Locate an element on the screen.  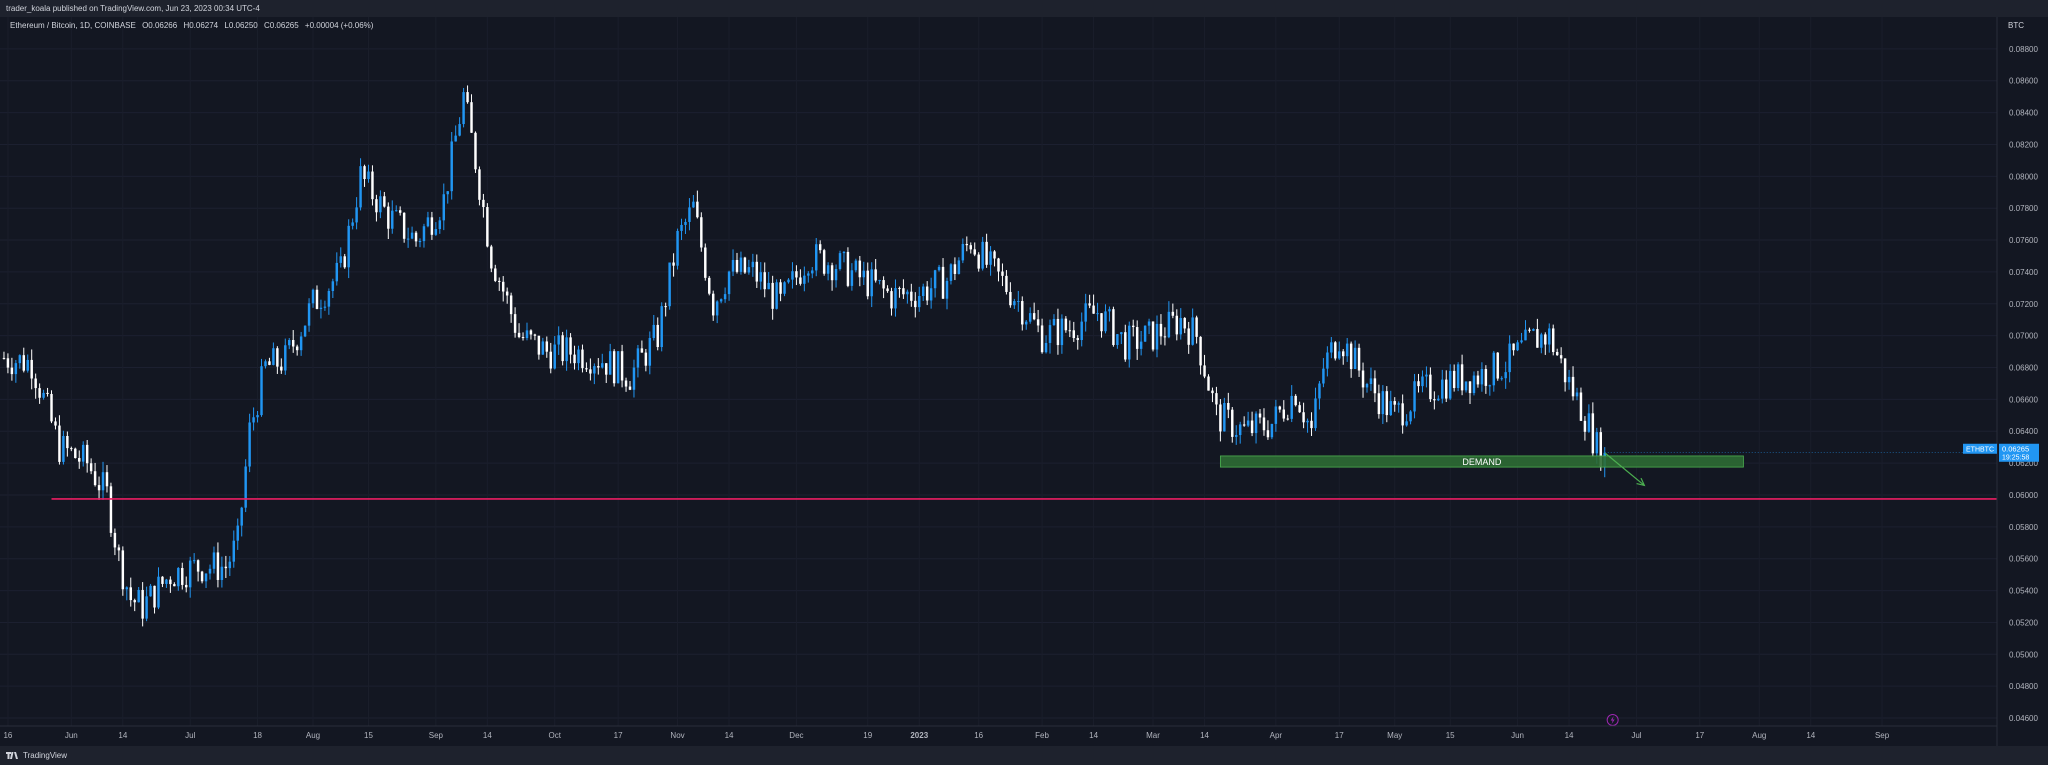
time-tick-label: Jul is located at coordinates (1636, 735).